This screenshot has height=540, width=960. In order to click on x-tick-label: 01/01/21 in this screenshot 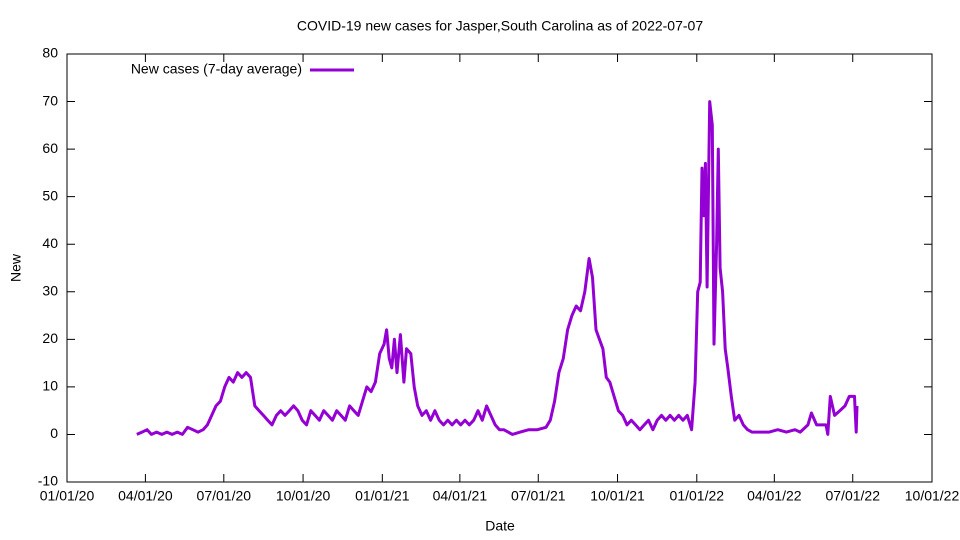, I will do `click(382, 496)`.